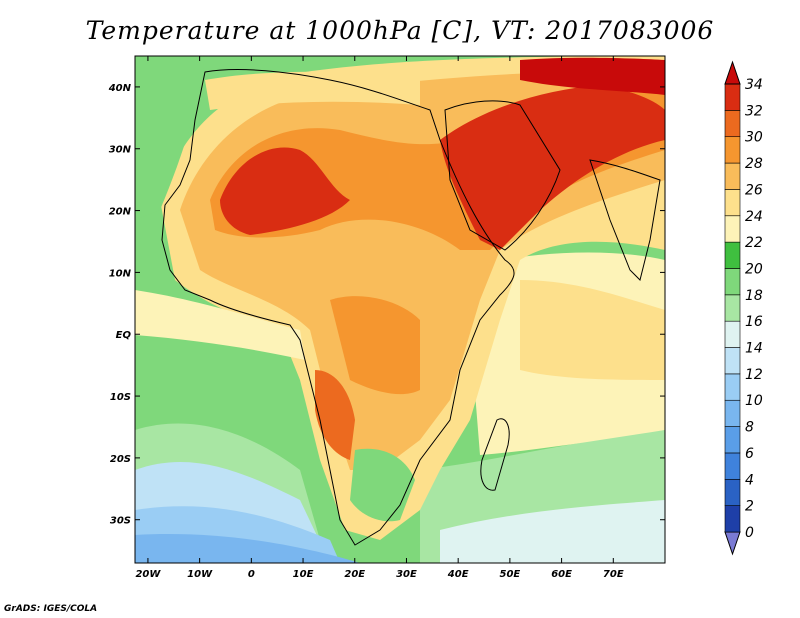 Image resolution: width=800 pixels, height=618 pixels. Describe the element at coordinates (120, 397) in the screenshot. I see `y-tick-label: 10S` at that location.